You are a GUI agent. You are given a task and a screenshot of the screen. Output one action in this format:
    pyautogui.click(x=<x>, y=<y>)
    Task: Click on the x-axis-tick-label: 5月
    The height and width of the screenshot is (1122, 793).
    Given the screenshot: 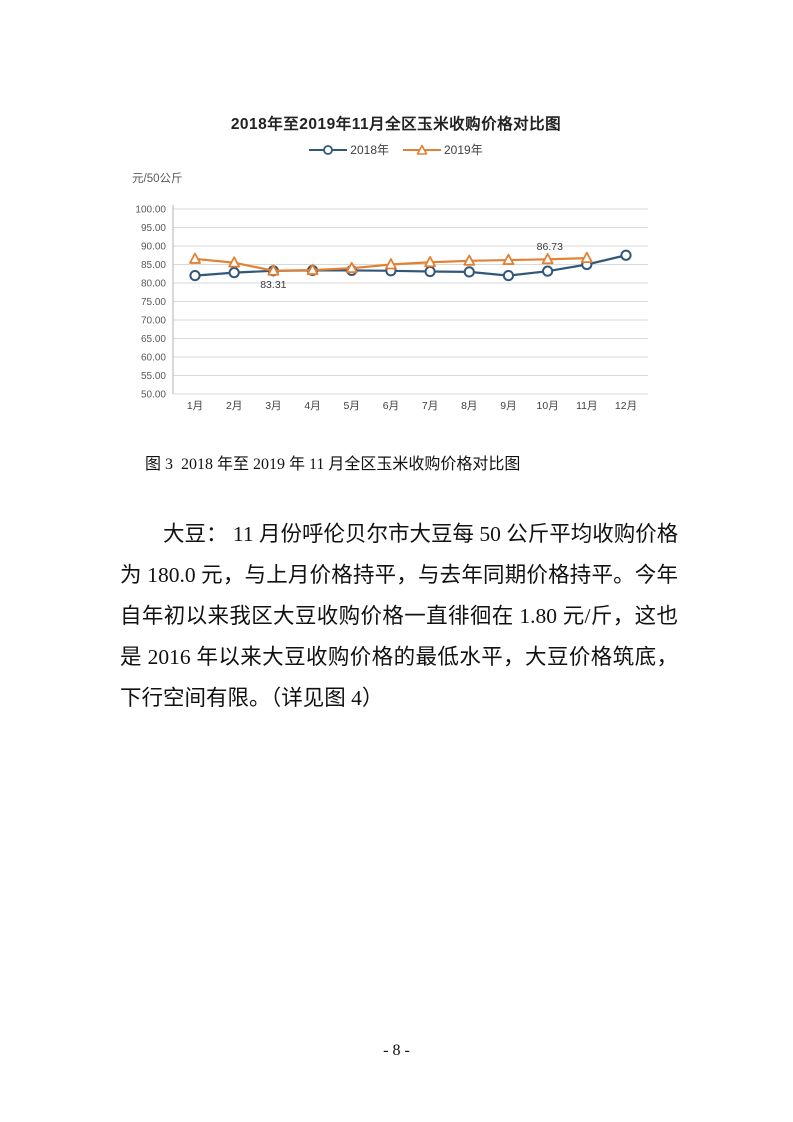 What is the action you would take?
    pyautogui.click(x=352, y=406)
    